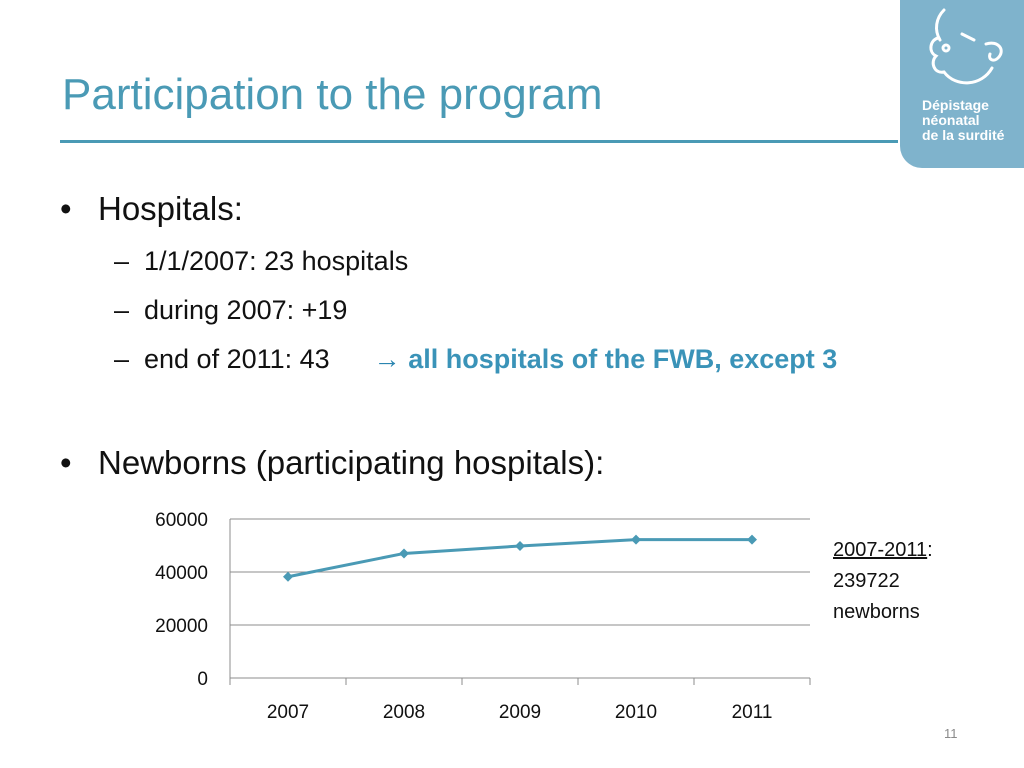 This screenshot has height=768, width=1024. Describe the element at coordinates (479, 141) in the screenshot. I see `title-underline` at that location.